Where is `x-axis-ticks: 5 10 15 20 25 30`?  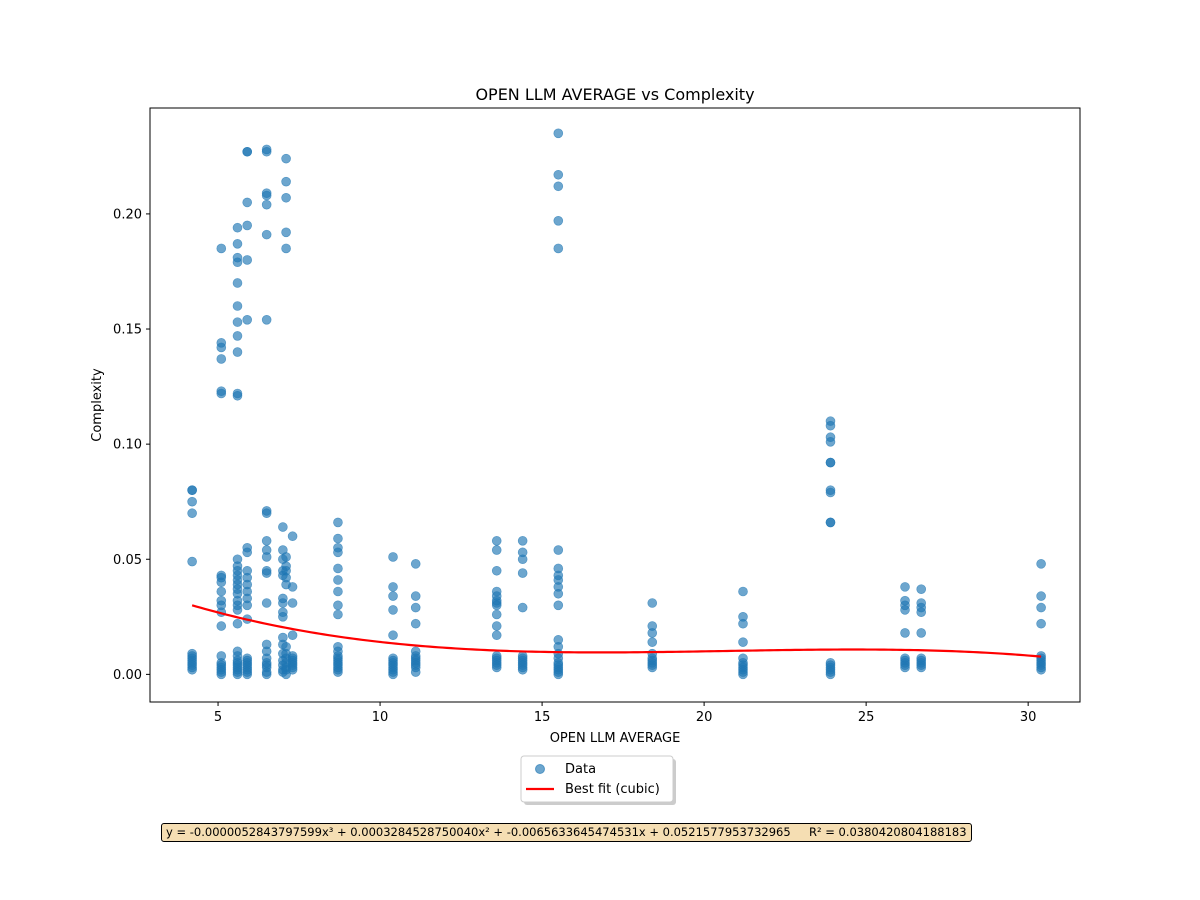 x-axis-ticks: 5 10 15 20 25 30 is located at coordinates (625, 713).